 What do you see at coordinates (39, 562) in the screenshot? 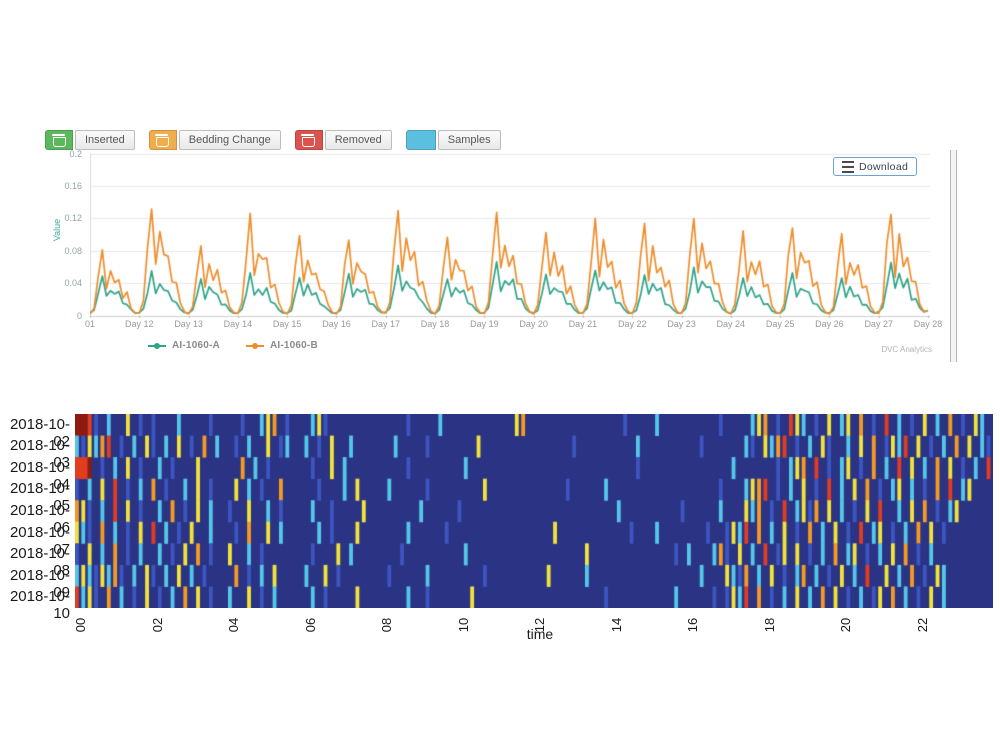
I see `heatmap-row-label: 2018-10-08` at bounding box center [39, 562].